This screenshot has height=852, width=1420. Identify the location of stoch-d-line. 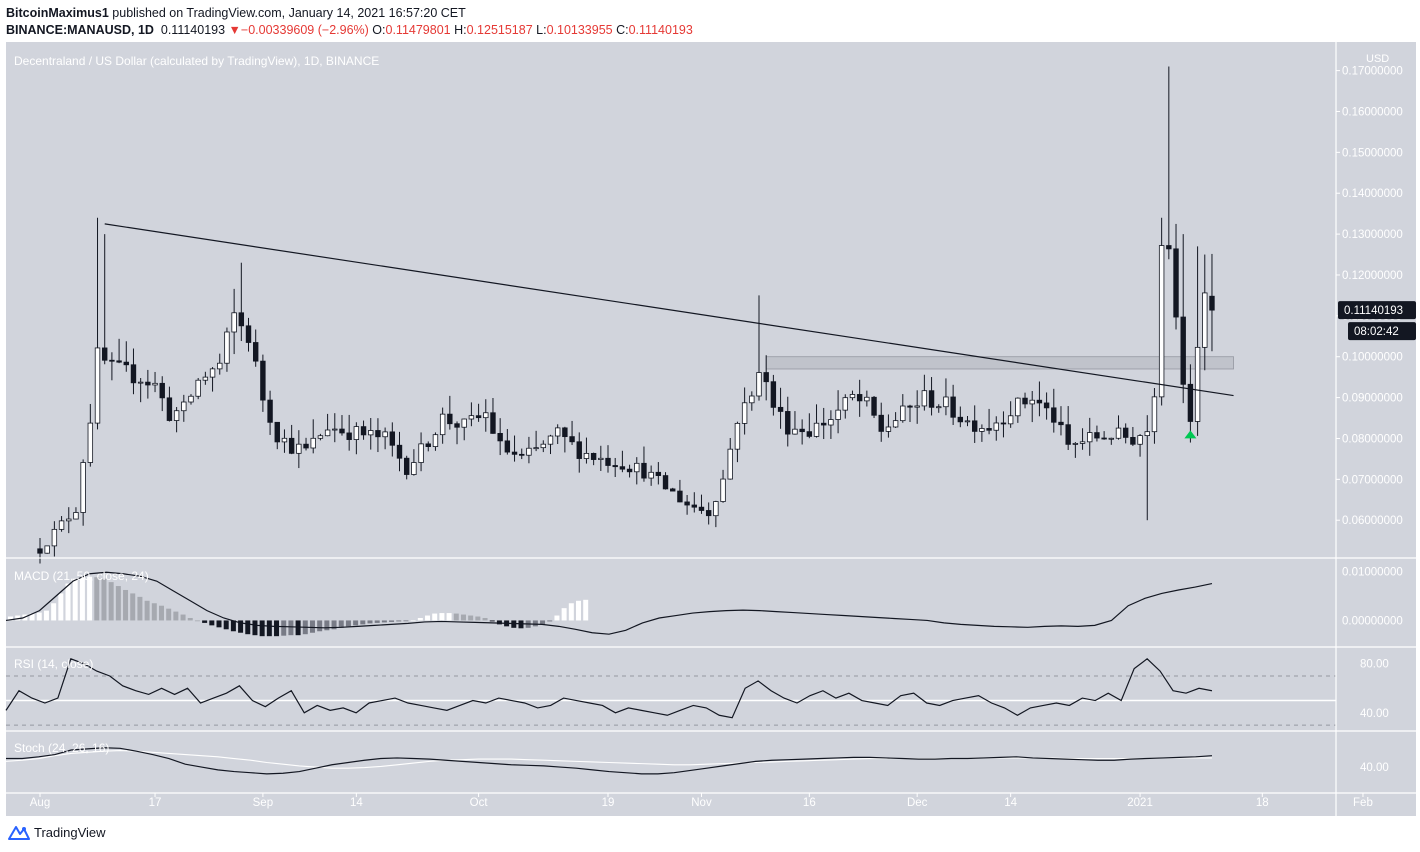
(608, 759).